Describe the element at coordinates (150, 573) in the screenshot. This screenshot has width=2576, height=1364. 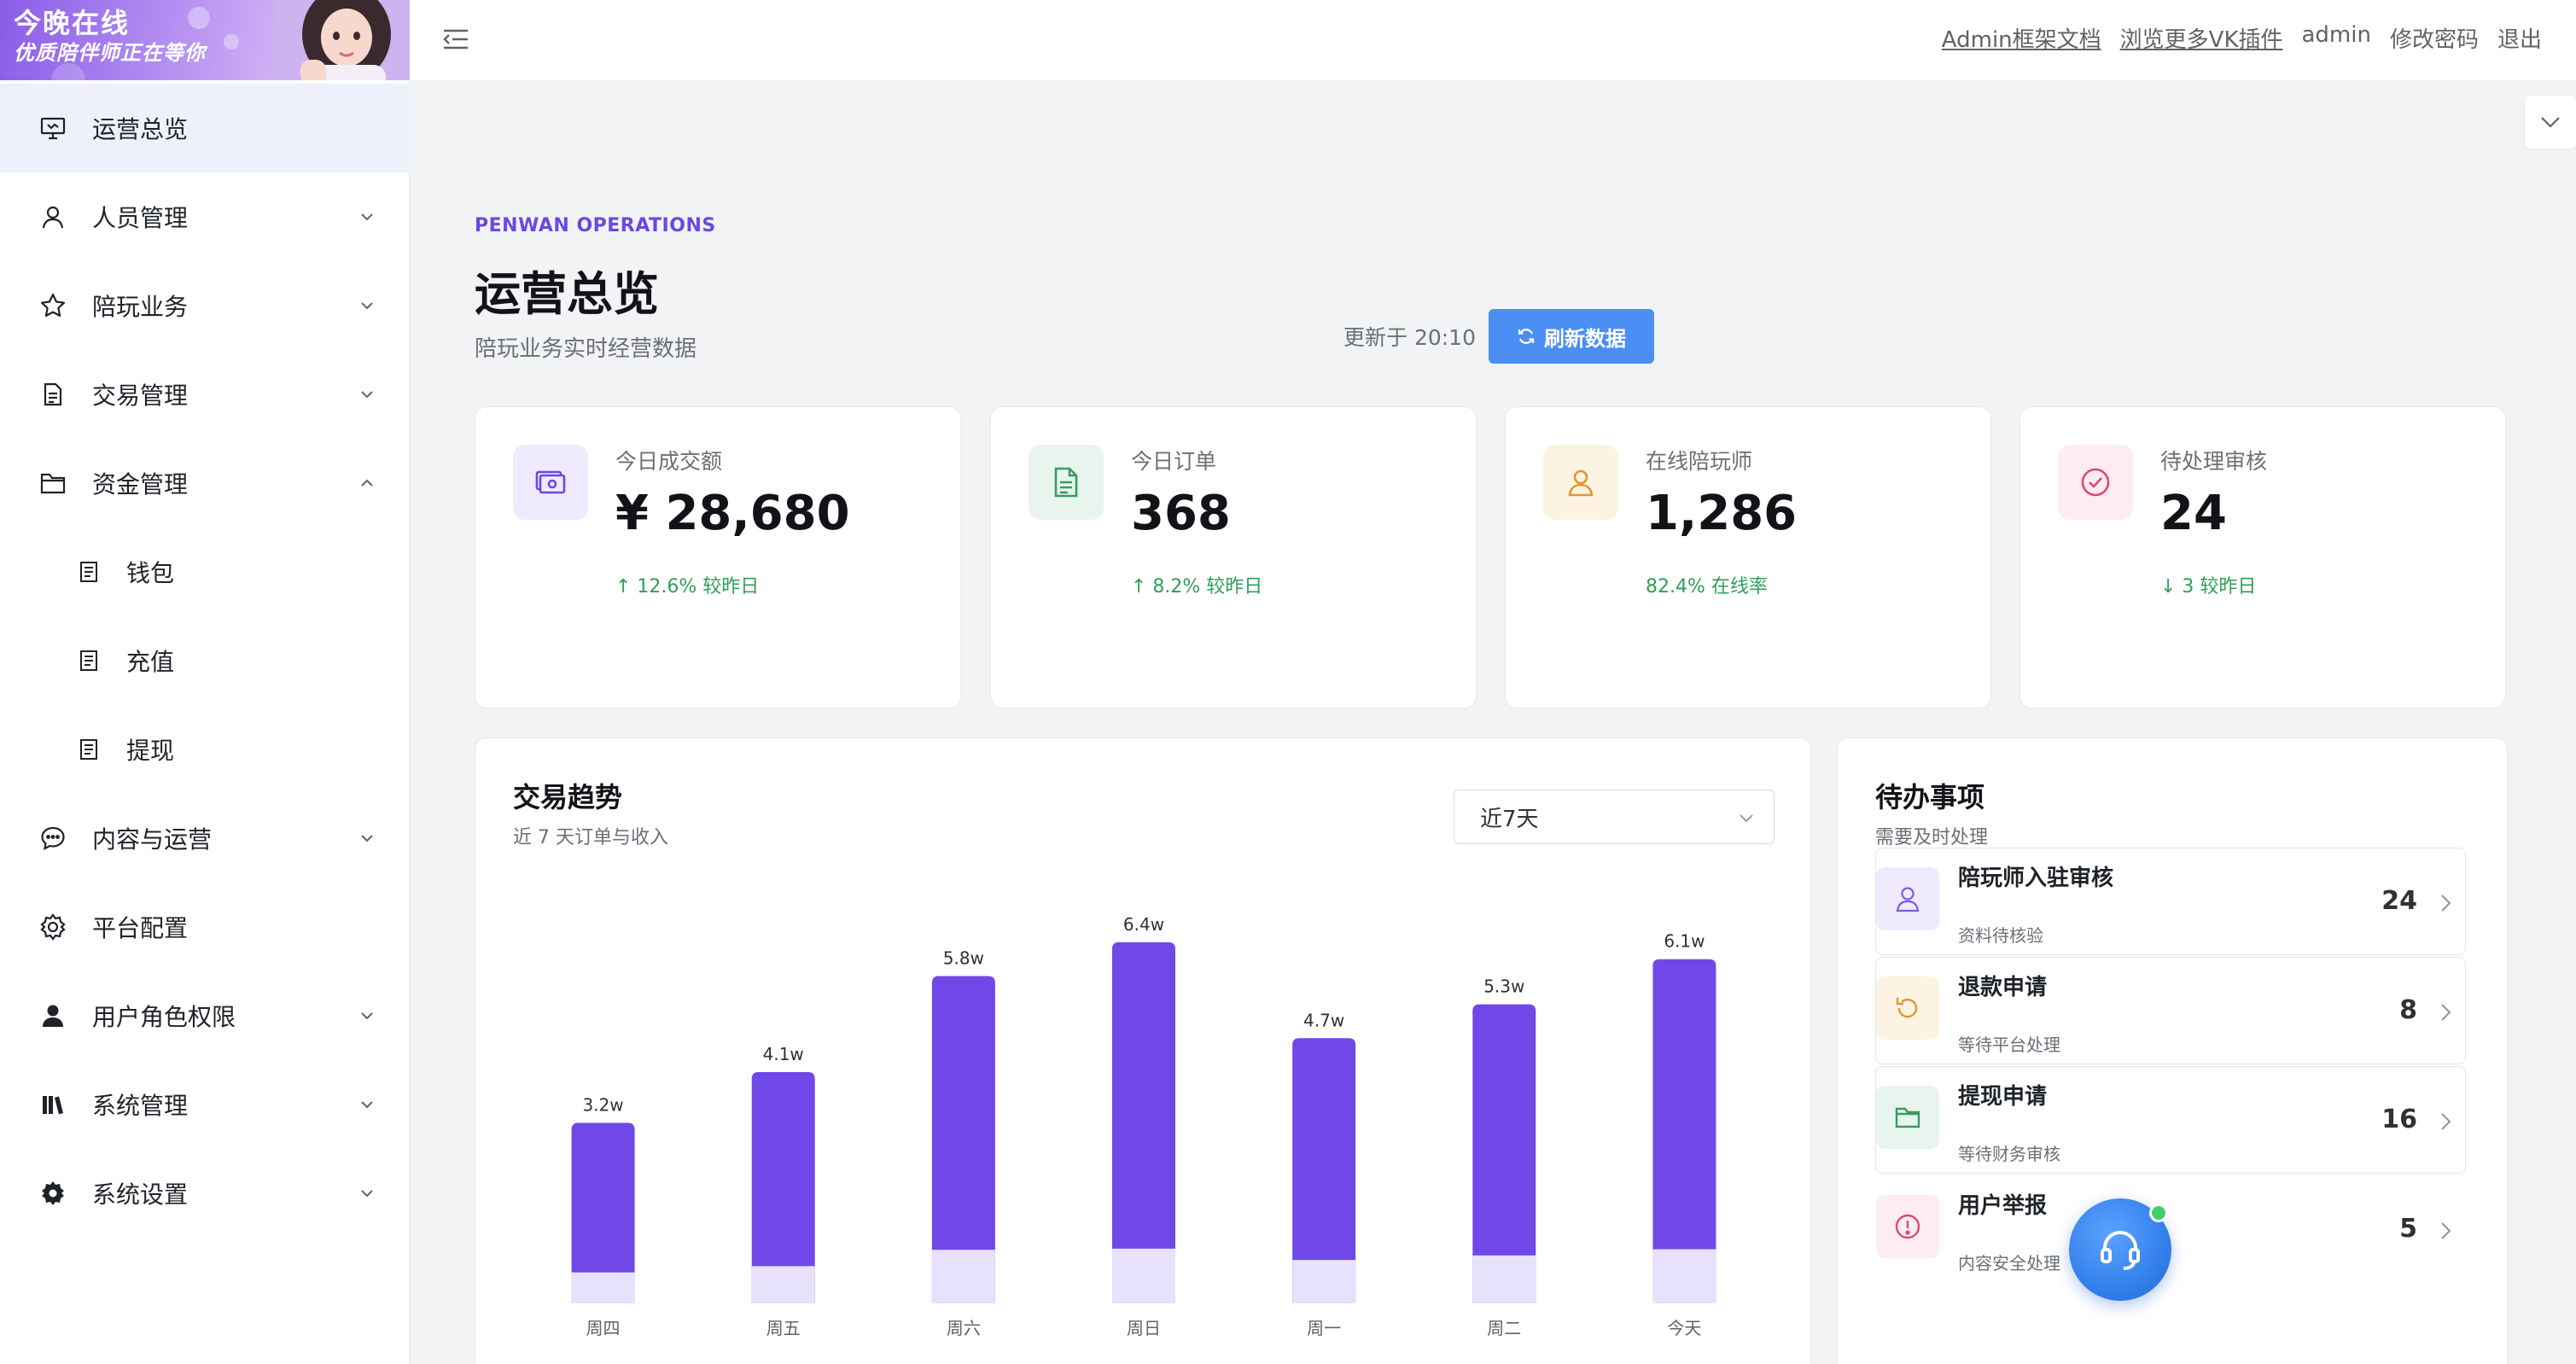
I see `sidebar-item-label: 钱包` at that location.